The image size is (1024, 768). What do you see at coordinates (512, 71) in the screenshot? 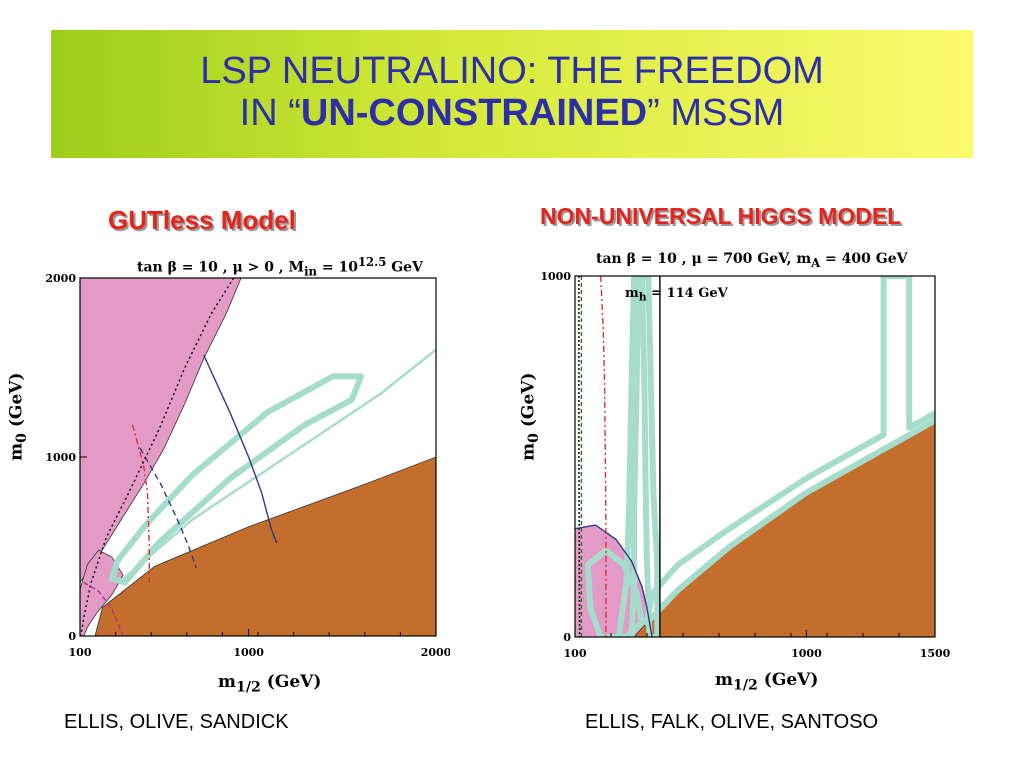
I see `title-line-1: LSP NEUTRALINO: THE FREEDOM` at bounding box center [512, 71].